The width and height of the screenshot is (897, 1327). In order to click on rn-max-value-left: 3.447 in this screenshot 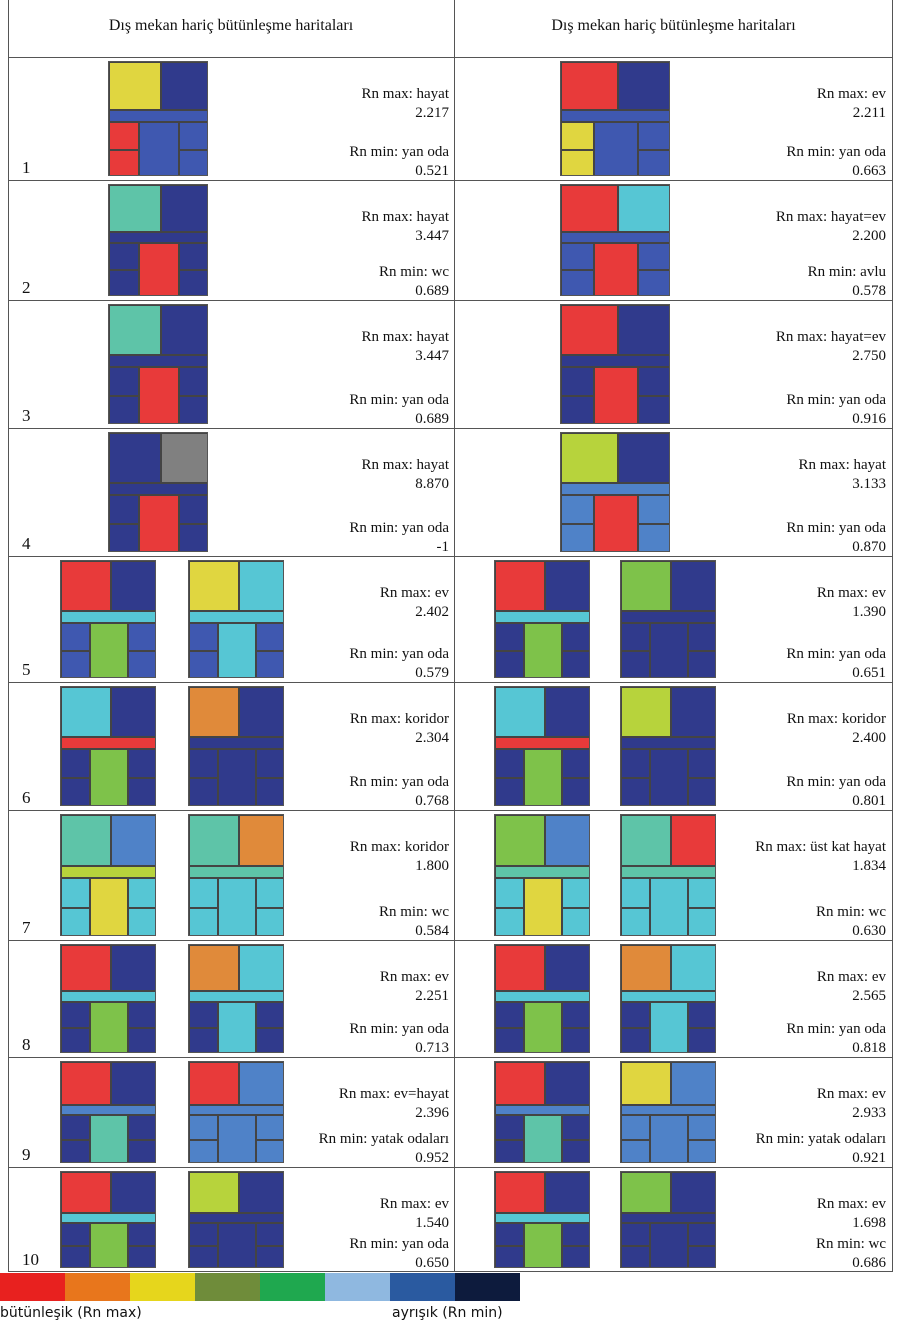, I will do `click(432, 236)`.